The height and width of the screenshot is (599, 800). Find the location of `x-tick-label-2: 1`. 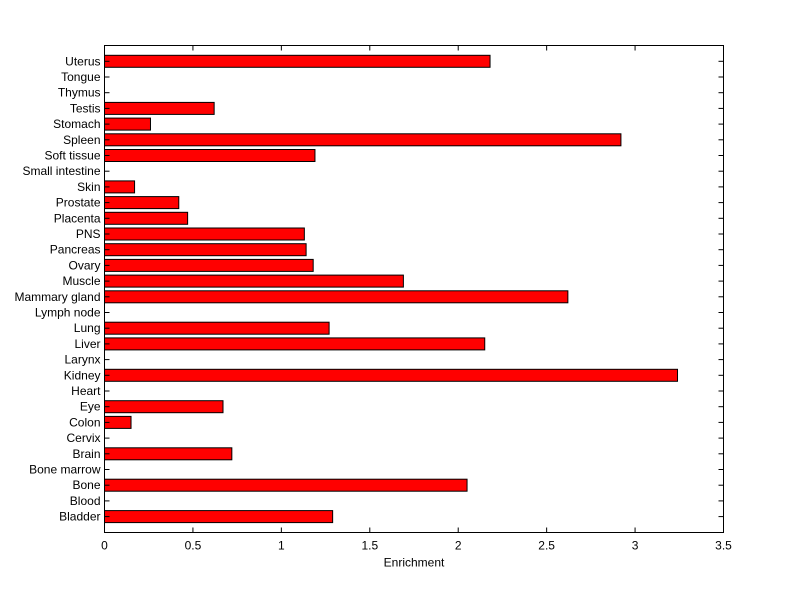

x-tick-label-2: 1 is located at coordinates (281, 546).